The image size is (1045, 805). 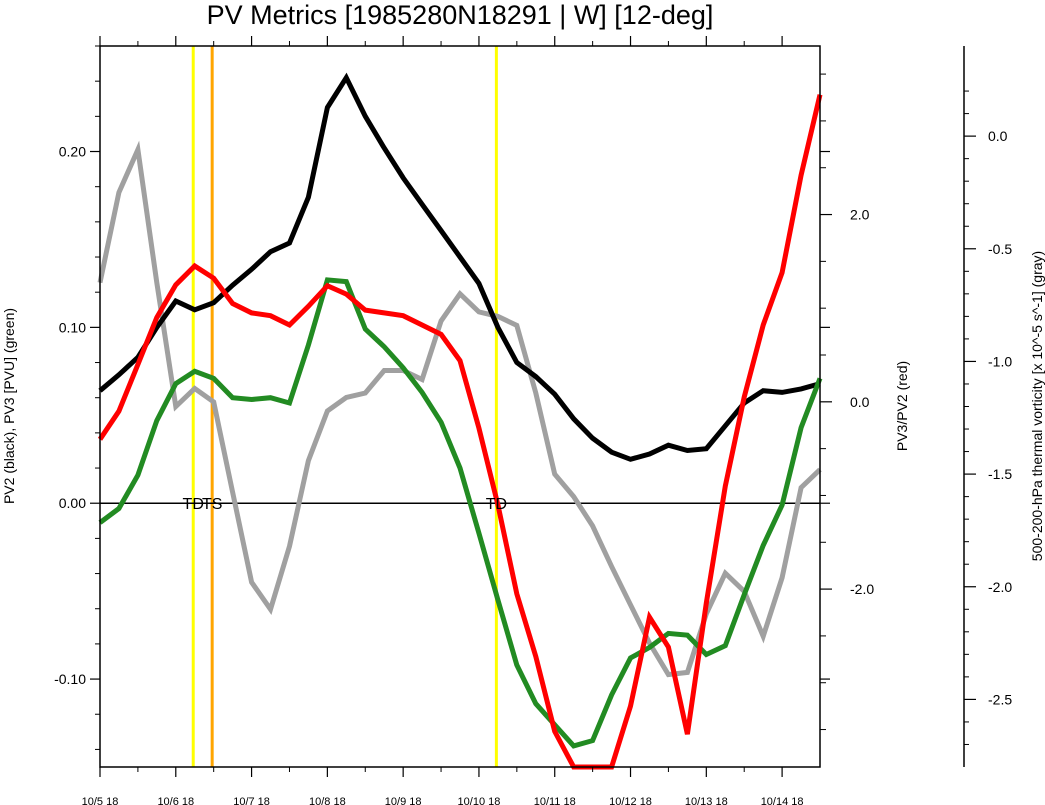 I want to click on left-axis-label: PV2 (black), PV3 [PVU] (green), so click(x=9, y=406).